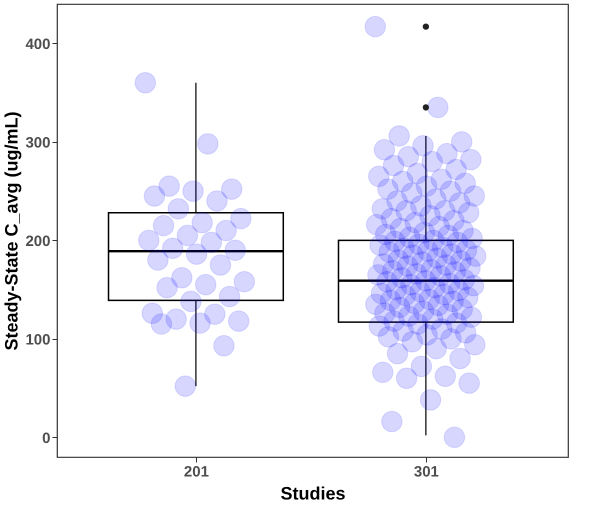 The height and width of the screenshot is (529, 611). Describe the element at coordinates (196, 472) in the screenshot. I see `x-tick-label: 201` at that location.